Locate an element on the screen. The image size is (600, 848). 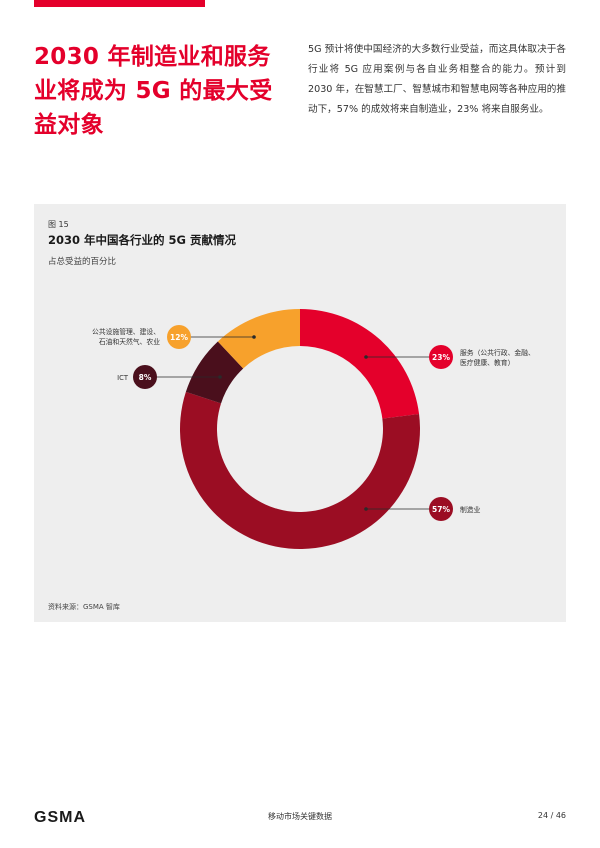
value-label: 8% is located at coordinates (145, 377).